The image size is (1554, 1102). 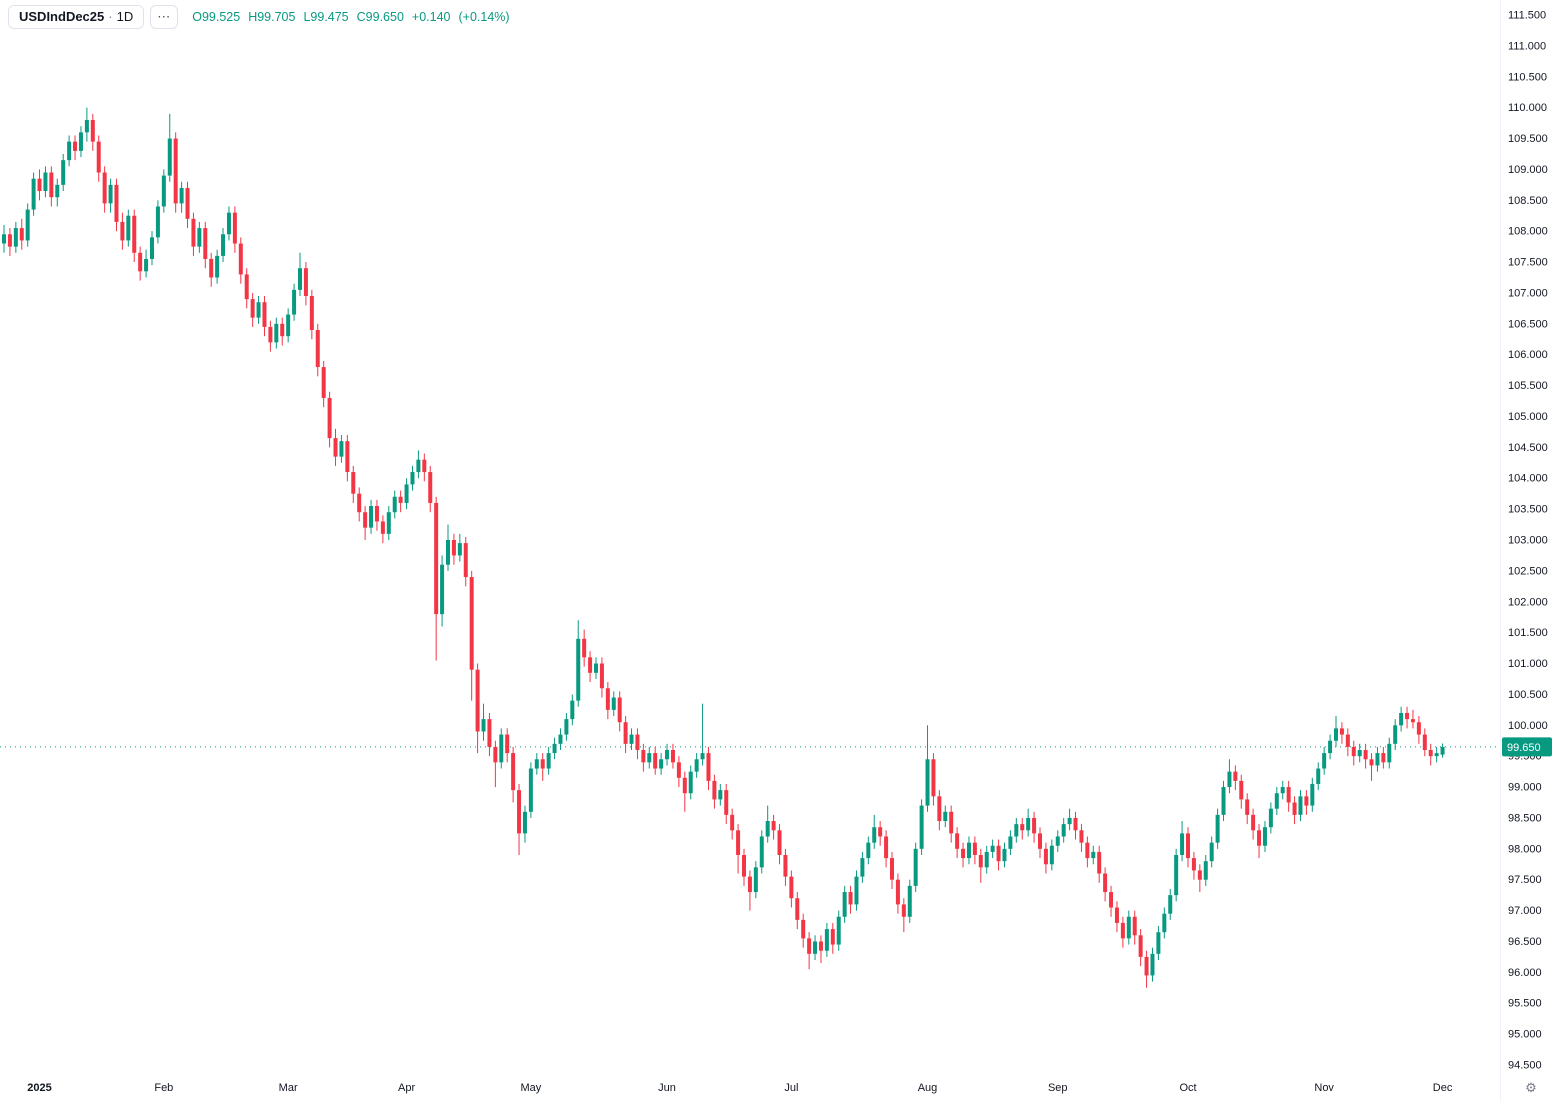 I want to click on gear-icon: ⚙, so click(x=1531, y=1087).